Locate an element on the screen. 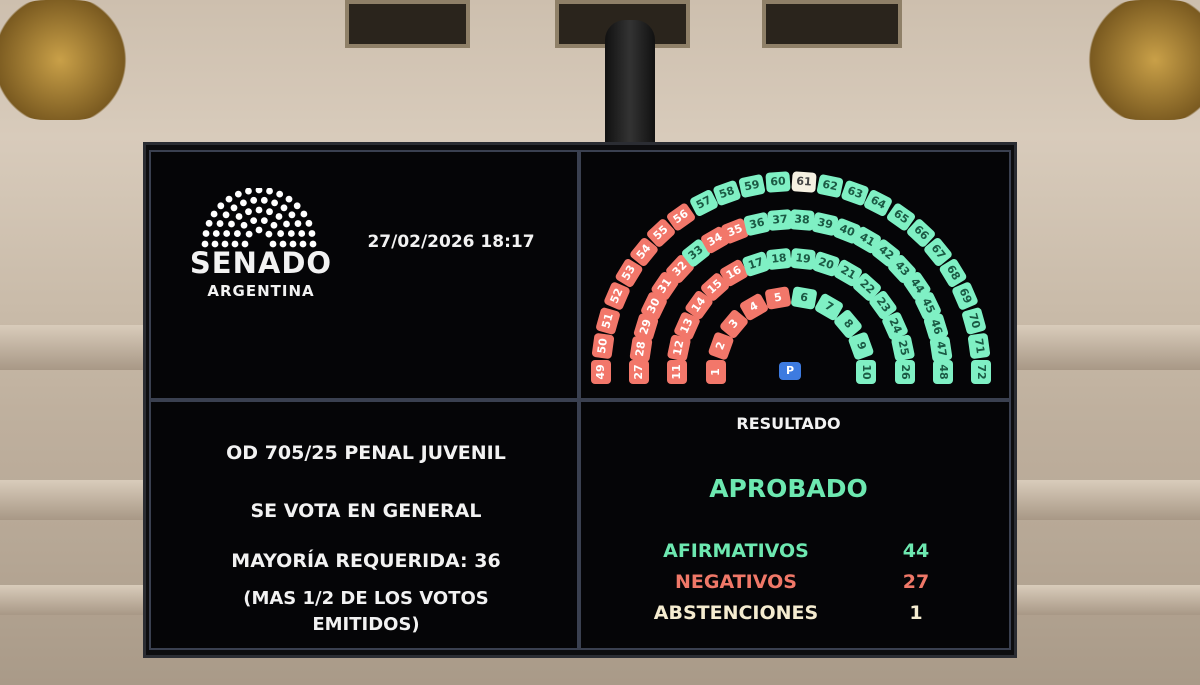 The image size is (1200, 685). logo-subtitle: ARGENTINA is located at coordinates (261, 291).